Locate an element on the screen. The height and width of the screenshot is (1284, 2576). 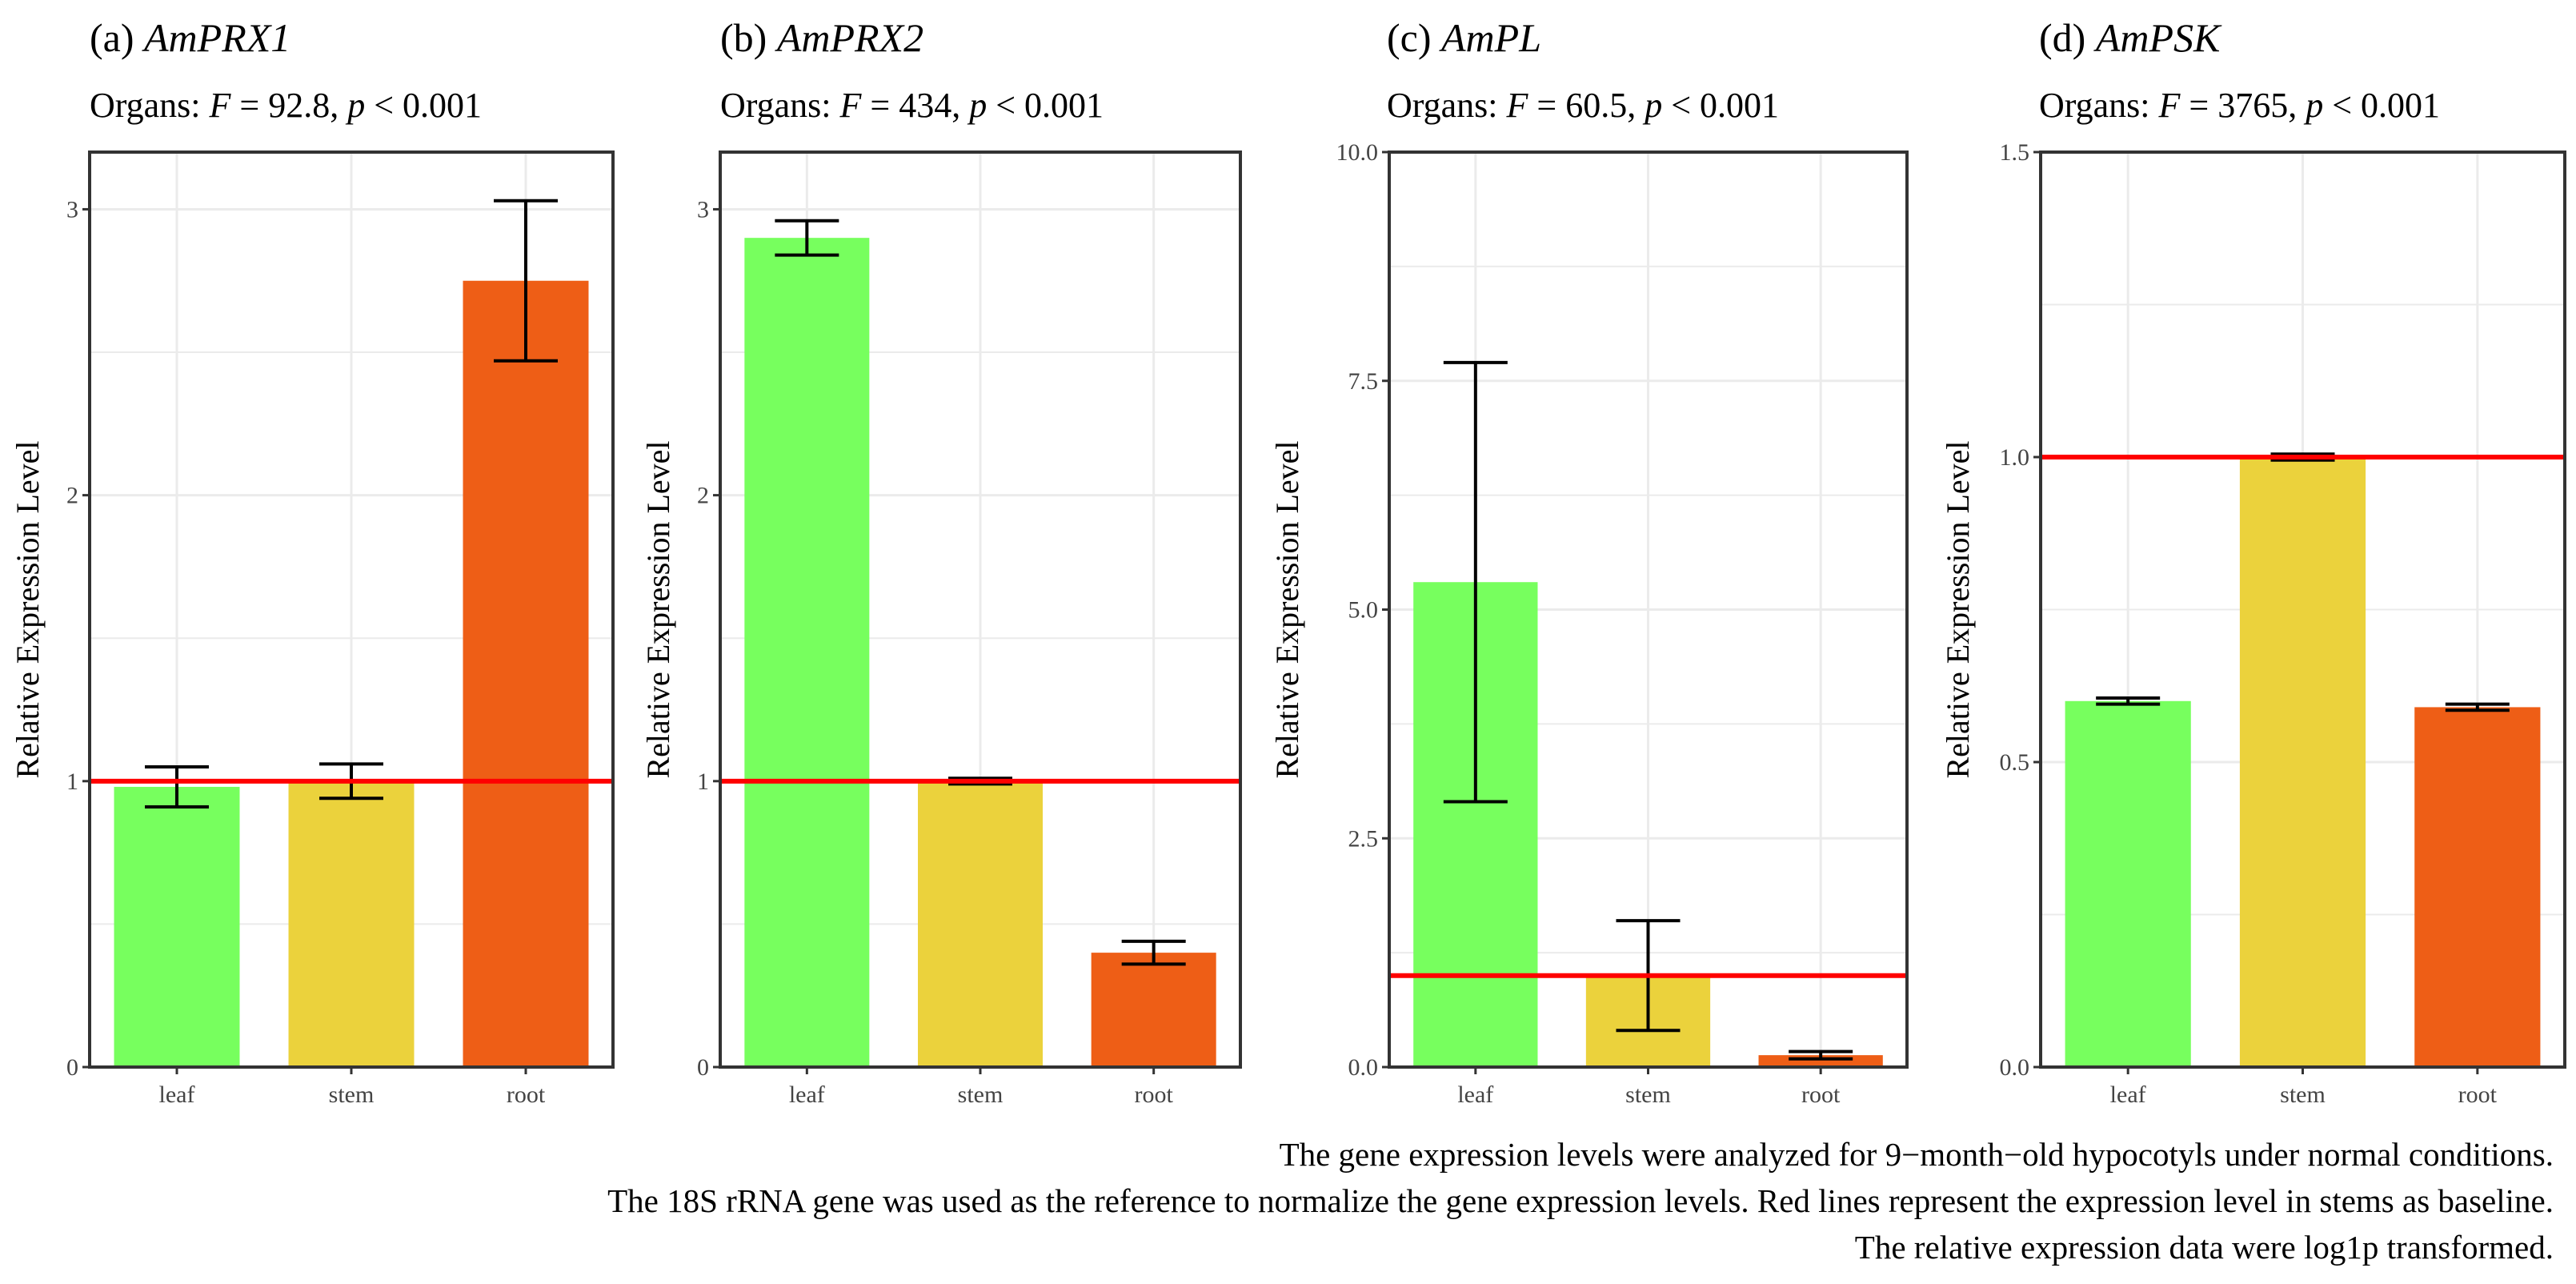
panel-label: (d) is located at coordinates (2067, 37).